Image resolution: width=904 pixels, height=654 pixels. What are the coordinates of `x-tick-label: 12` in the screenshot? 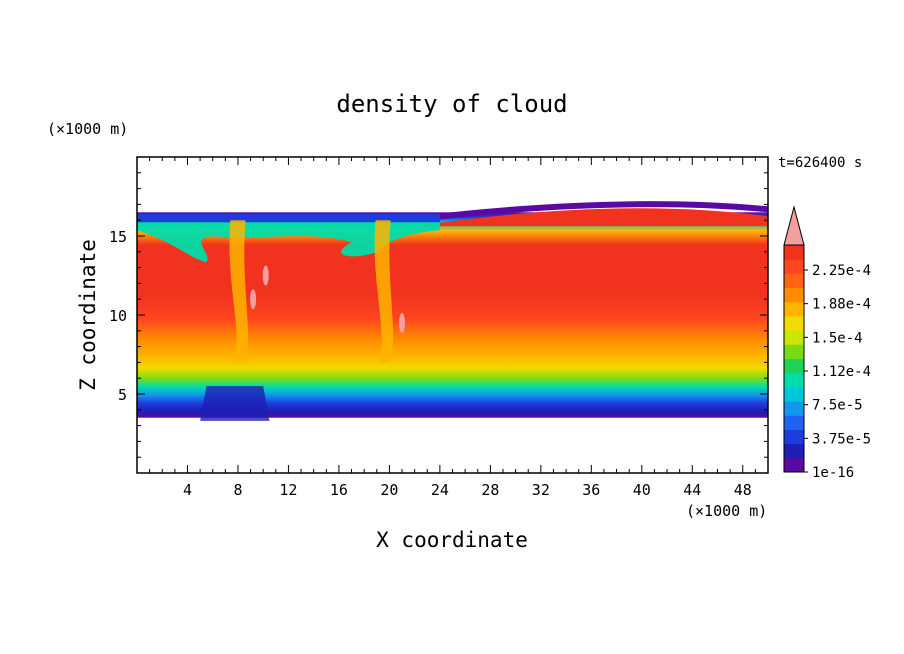 It's located at (288, 490).